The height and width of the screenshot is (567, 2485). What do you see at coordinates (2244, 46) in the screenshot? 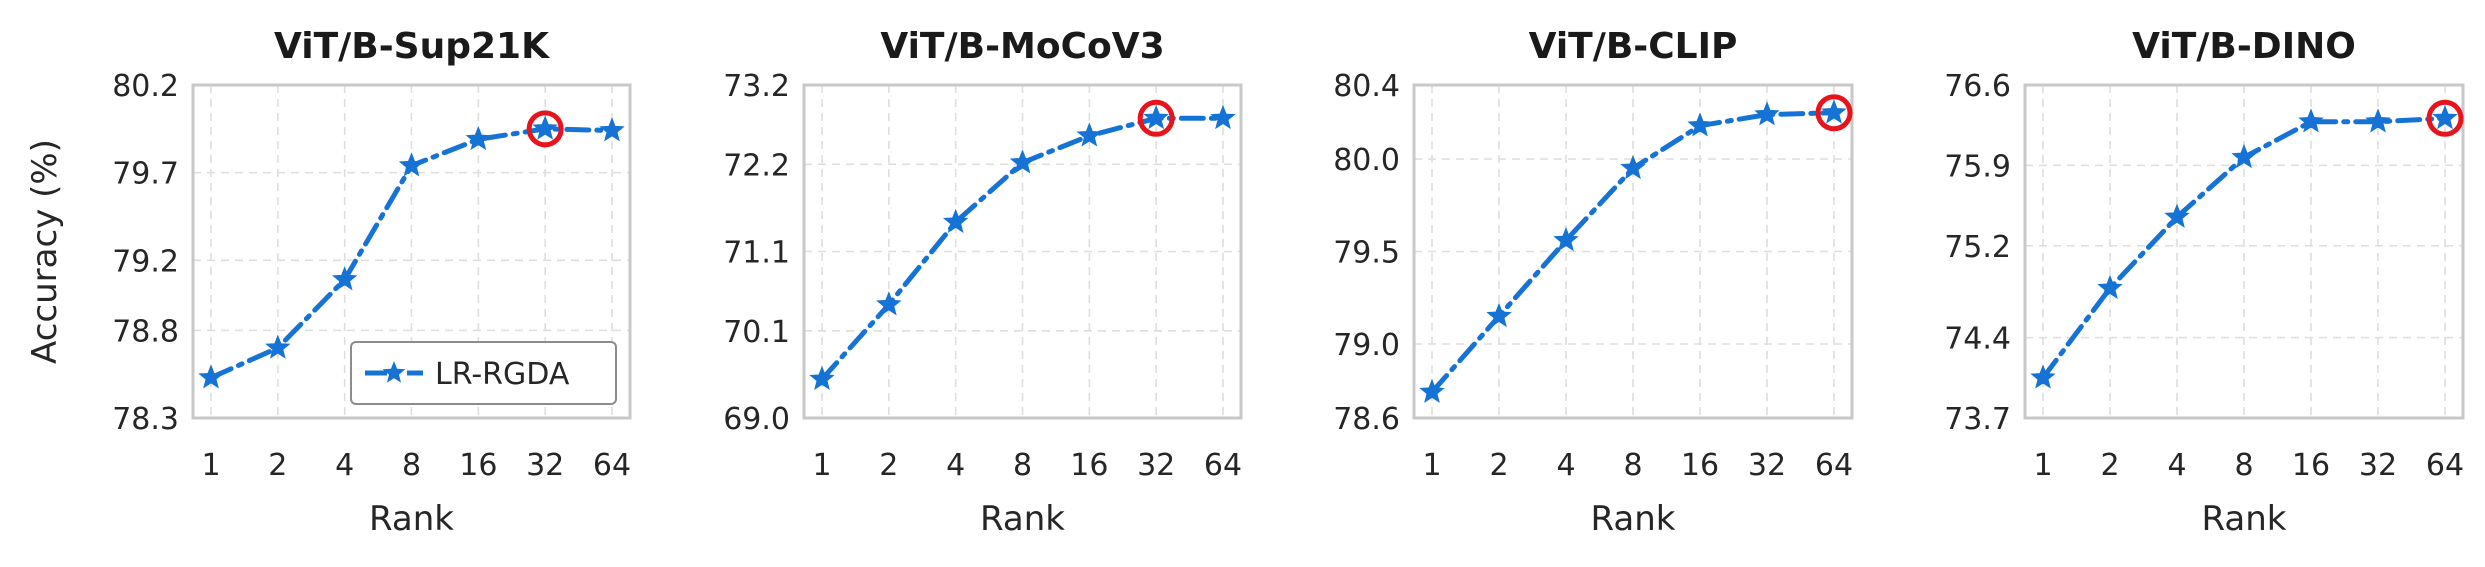
I see `chart-title: ViT/B-DINO` at bounding box center [2244, 46].